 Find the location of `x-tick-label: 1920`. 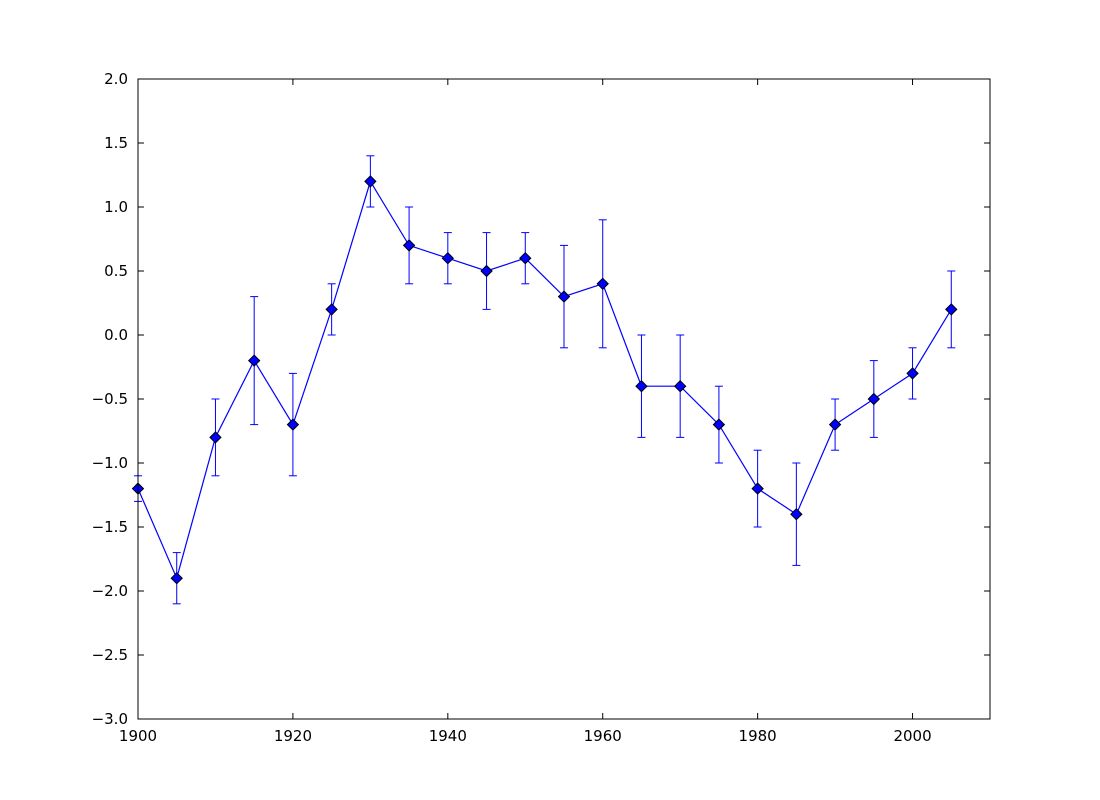

x-tick-label: 1920 is located at coordinates (293, 736).